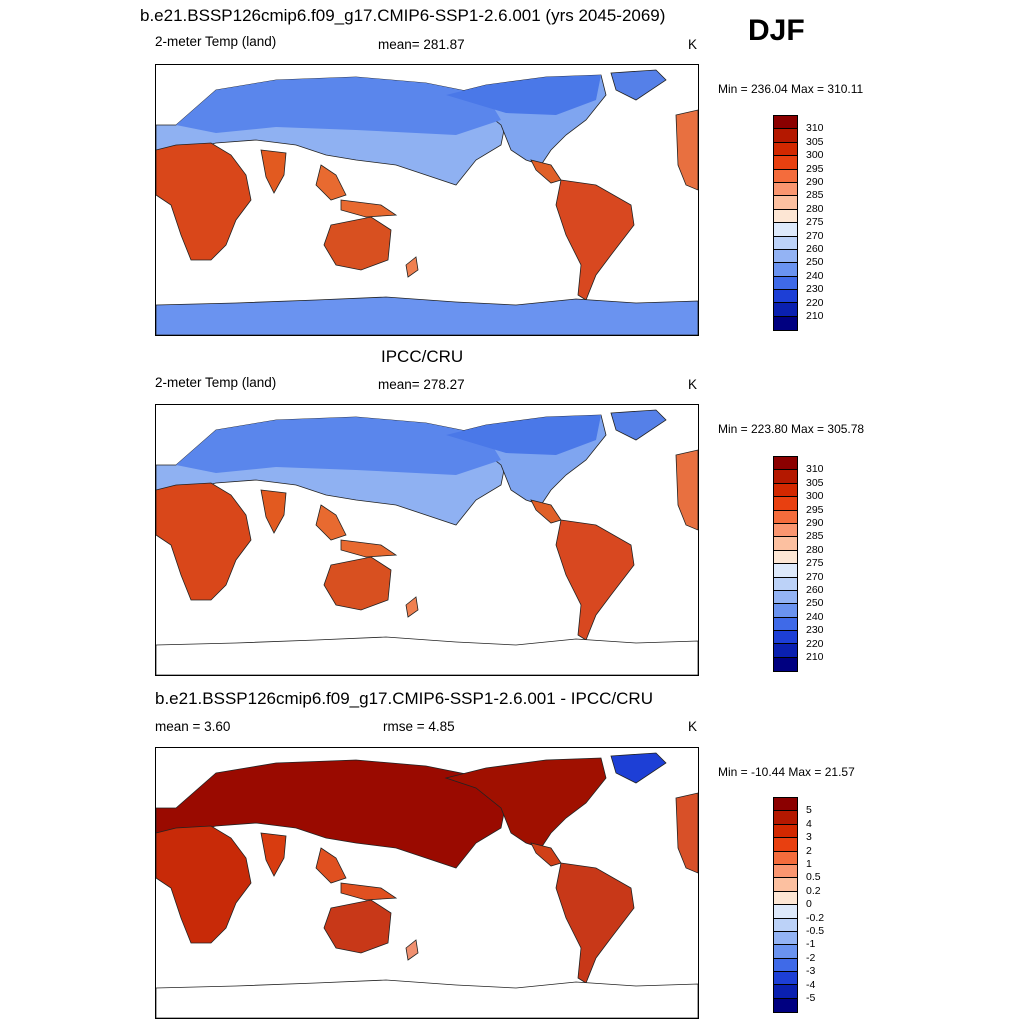 The image size is (1024, 1024). I want to click on panel1-colorbar, so click(785, 223).